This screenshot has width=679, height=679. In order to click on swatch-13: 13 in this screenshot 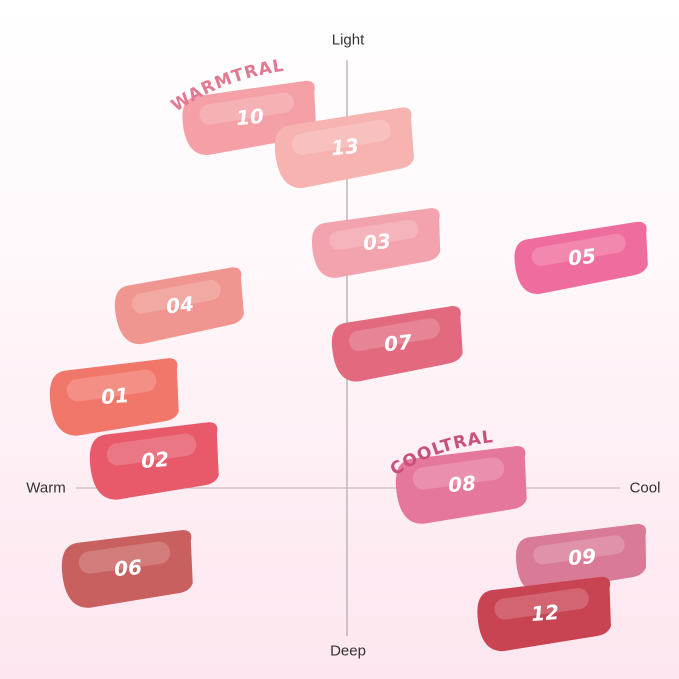, I will do `click(344, 147)`.